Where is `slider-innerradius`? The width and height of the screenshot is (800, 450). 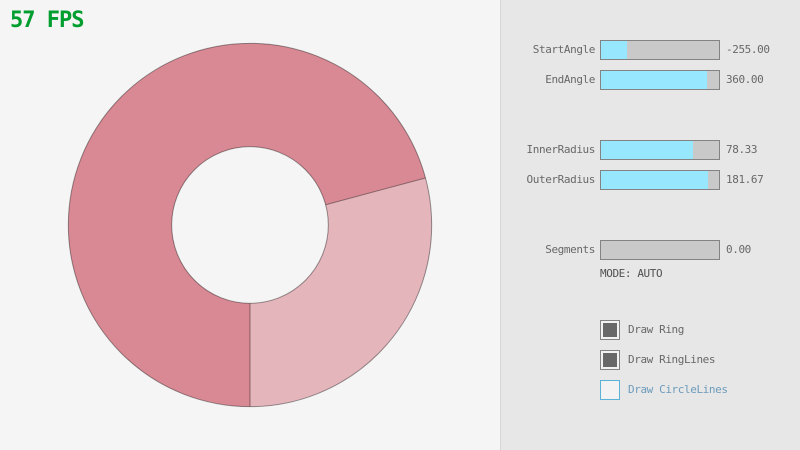 slider-innerradius is located at coordinates (660, 150).